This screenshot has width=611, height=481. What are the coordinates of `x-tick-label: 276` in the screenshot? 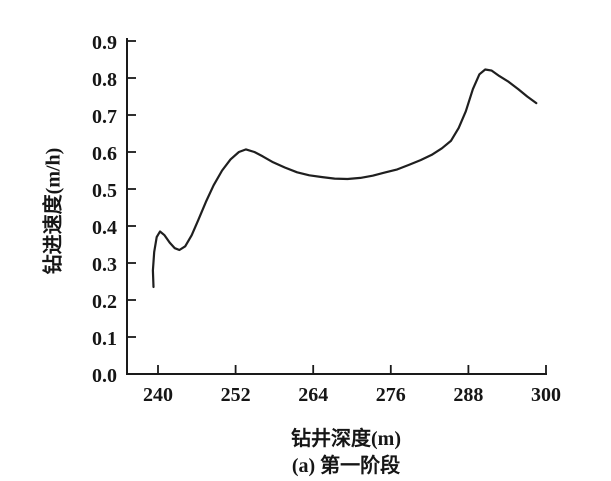 It's located at (390, 395).